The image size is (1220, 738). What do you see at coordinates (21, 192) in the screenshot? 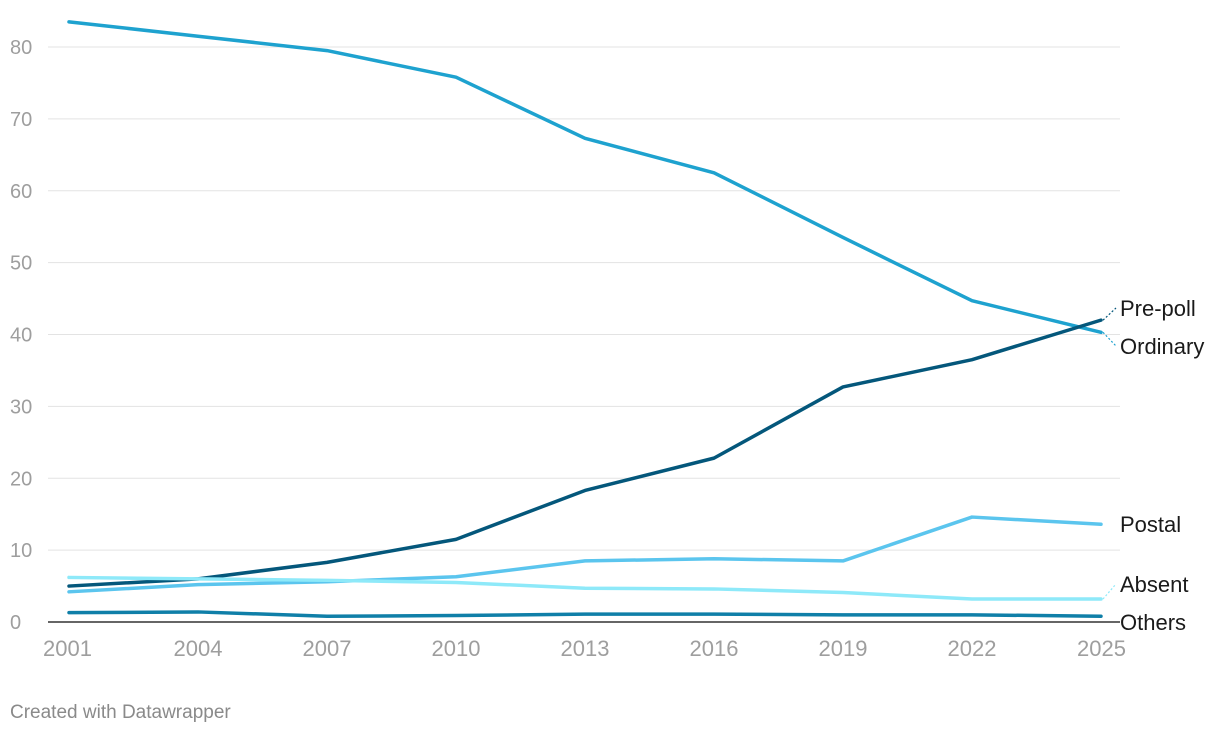
I see `y-tick-label: 60` at bounding box center [21, 192].